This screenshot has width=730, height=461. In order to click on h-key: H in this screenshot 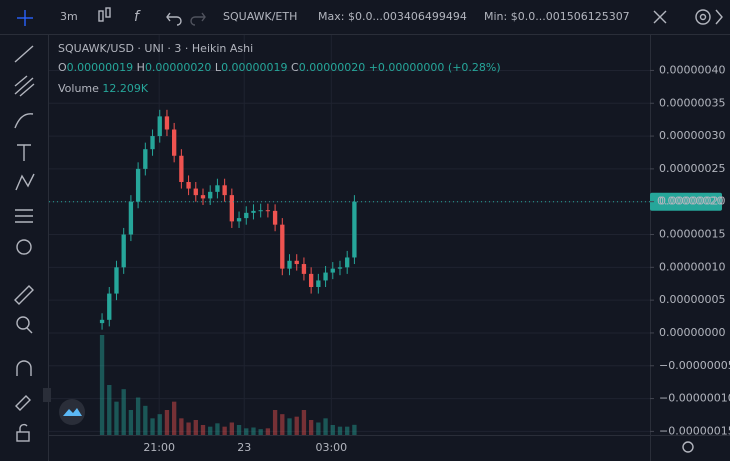, I will do `click(141, 67)`.